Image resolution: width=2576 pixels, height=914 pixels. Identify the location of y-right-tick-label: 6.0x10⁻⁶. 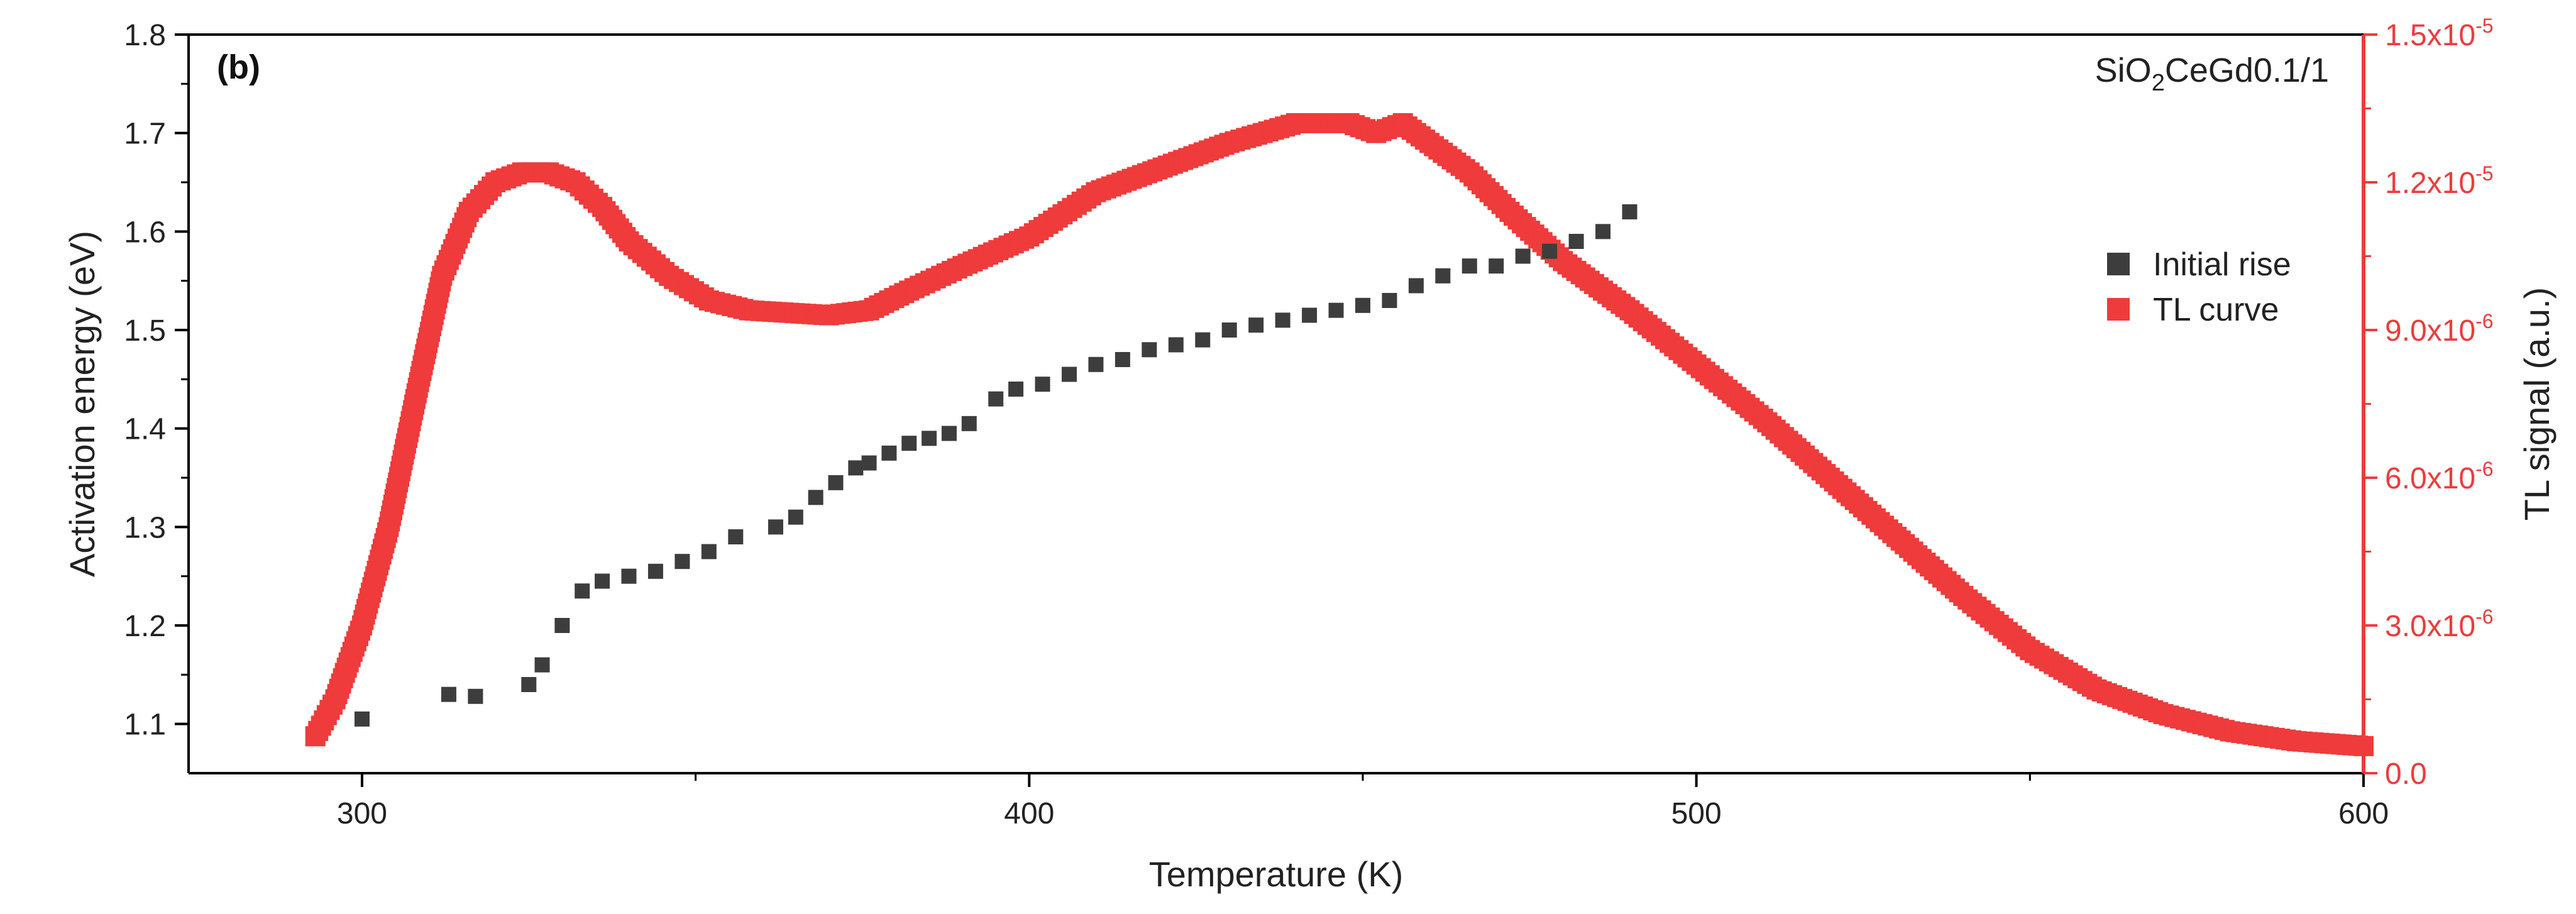
(2439, 476).